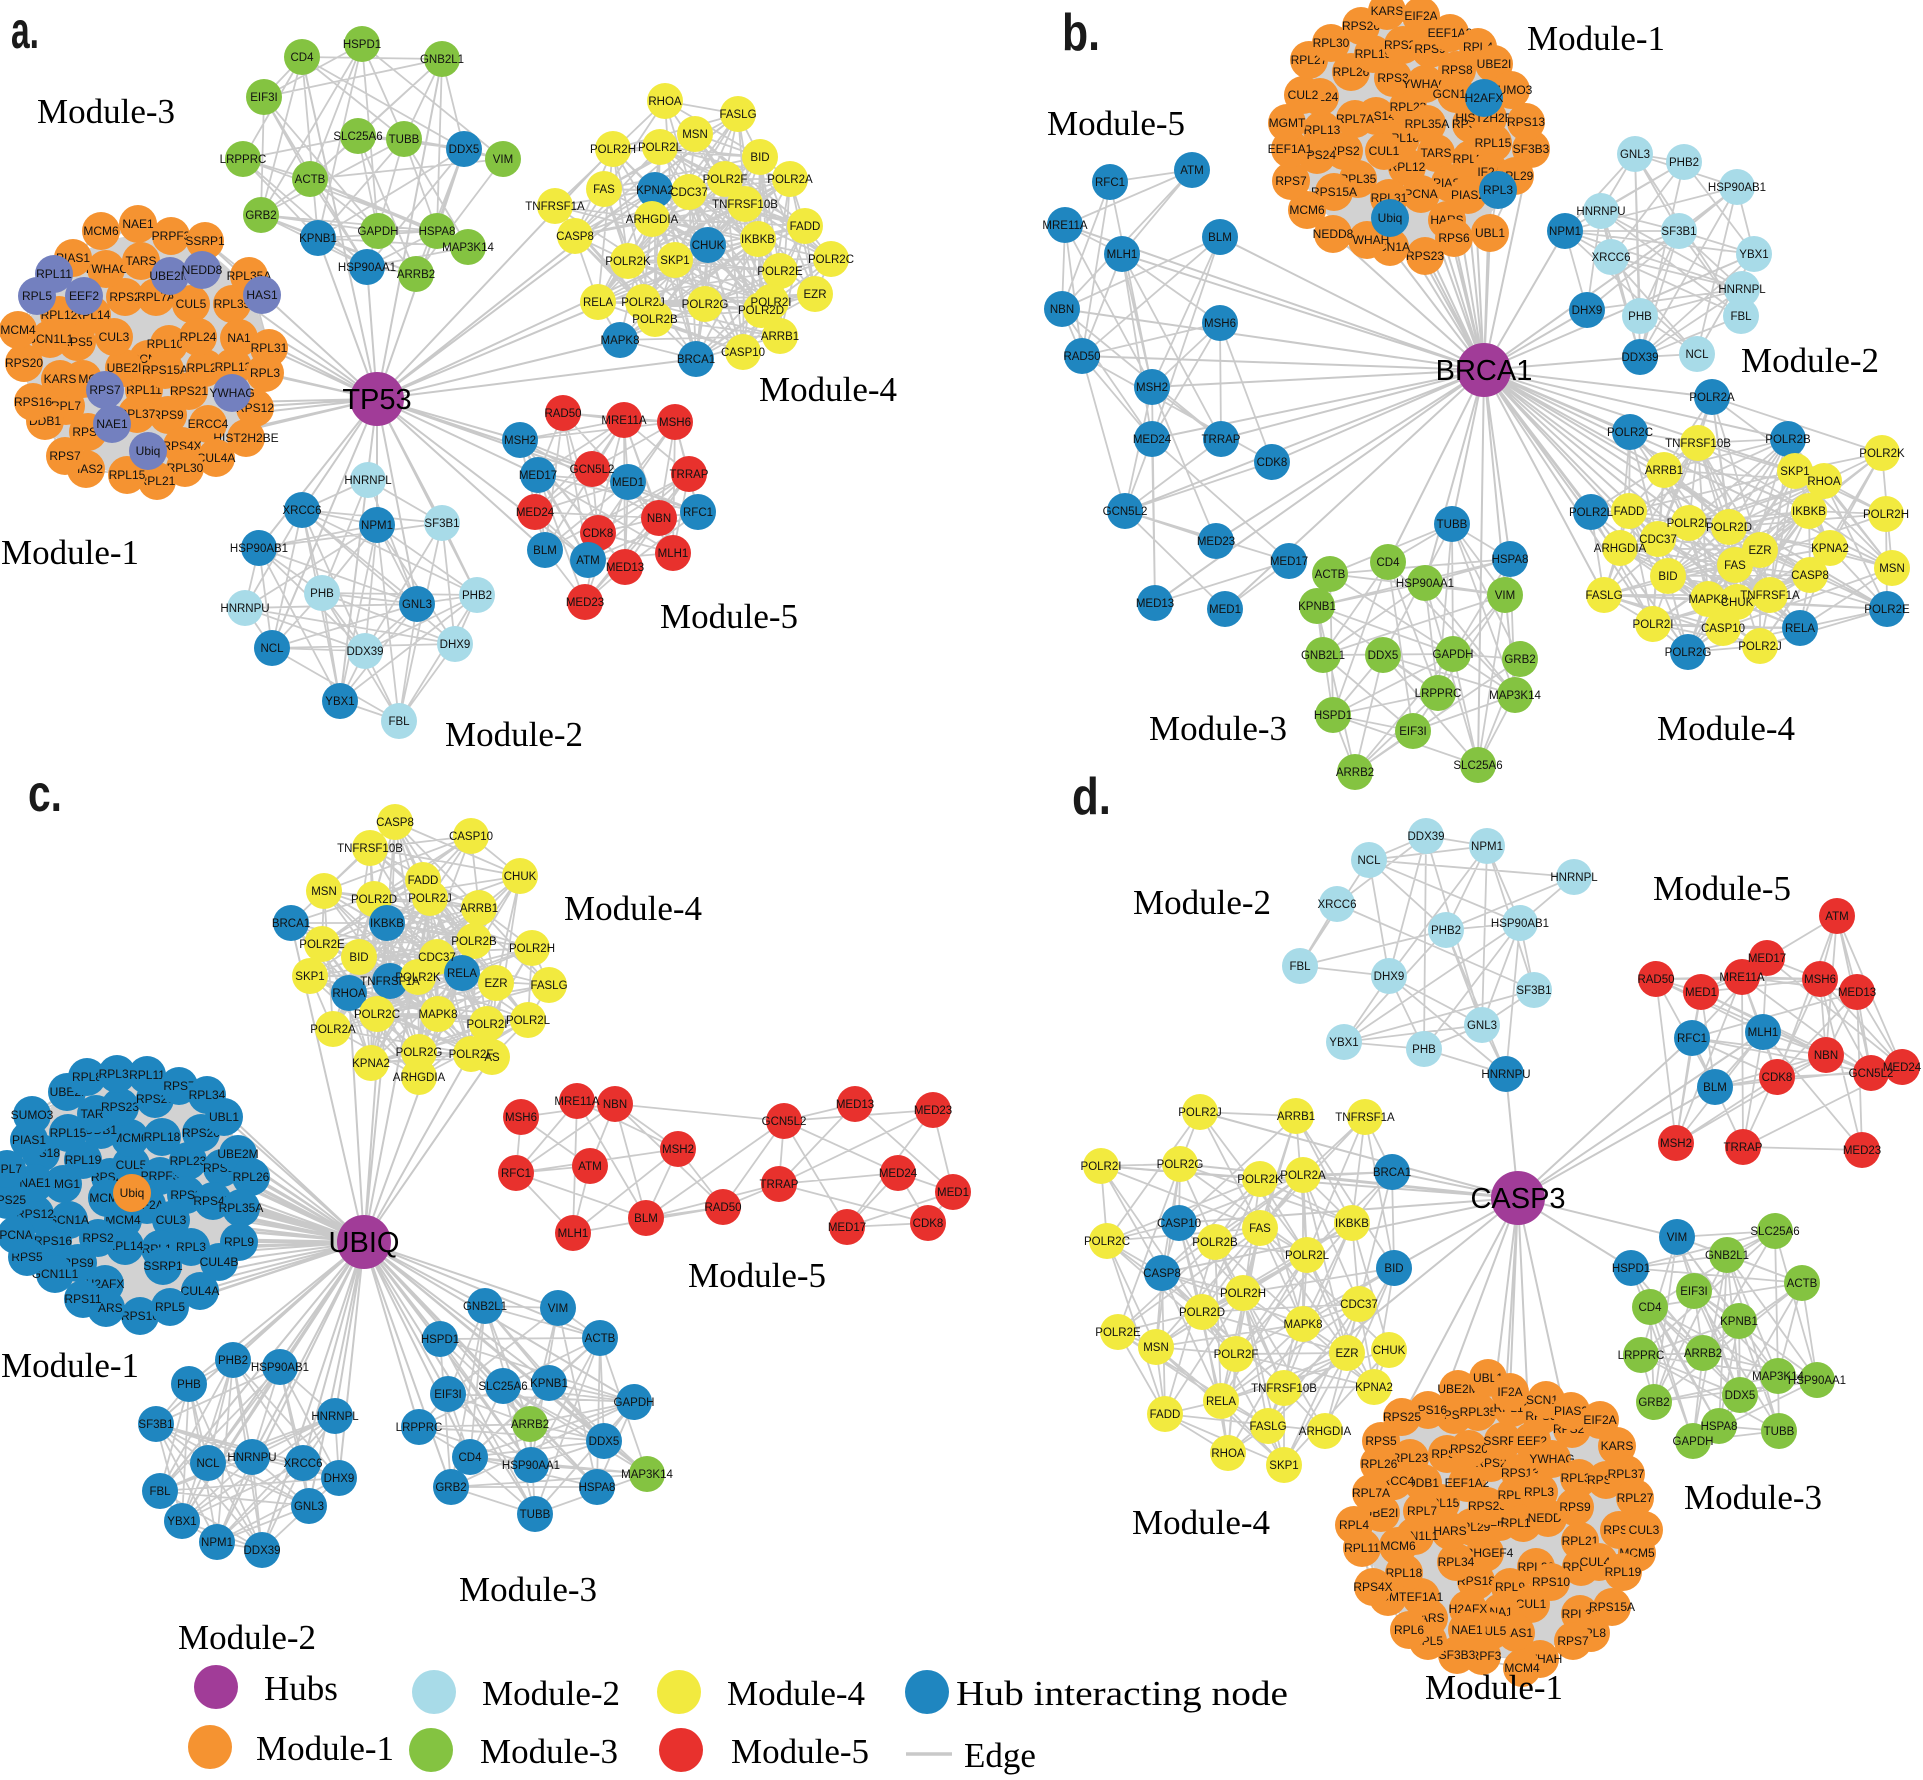  I want to click on svg-text: CASP3, so click(1517, 1199).